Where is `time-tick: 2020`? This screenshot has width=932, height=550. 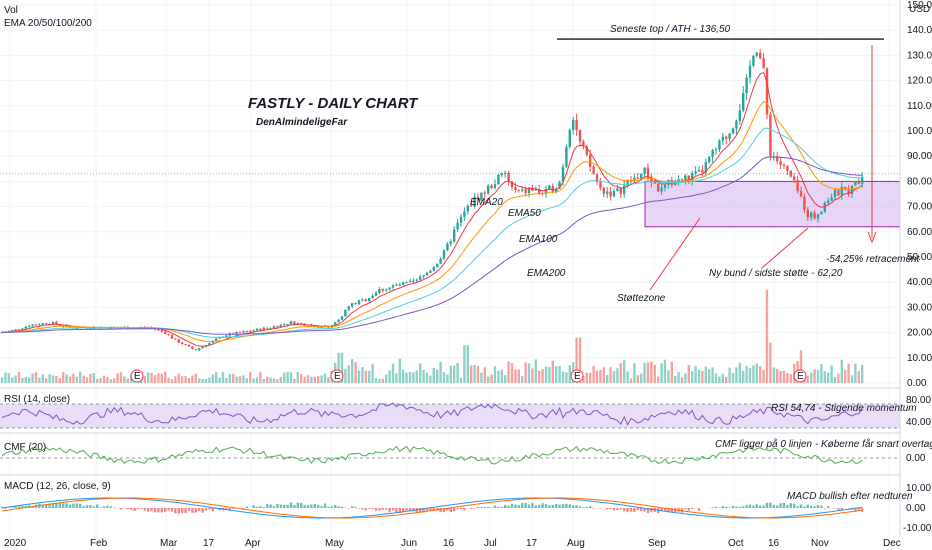
time-tick: 2020 is located at coordinates (15, 543).